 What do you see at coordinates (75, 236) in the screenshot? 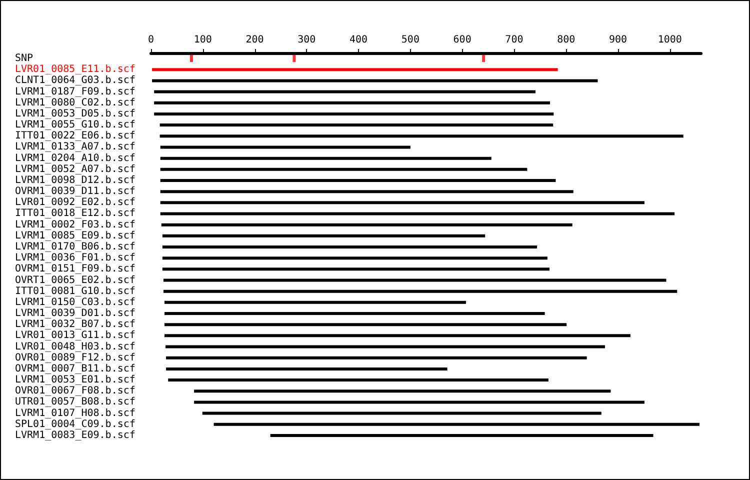
I see `y-tick-label: LVRM1_0085_E09.b.scf` at bounding box center [75, 236].